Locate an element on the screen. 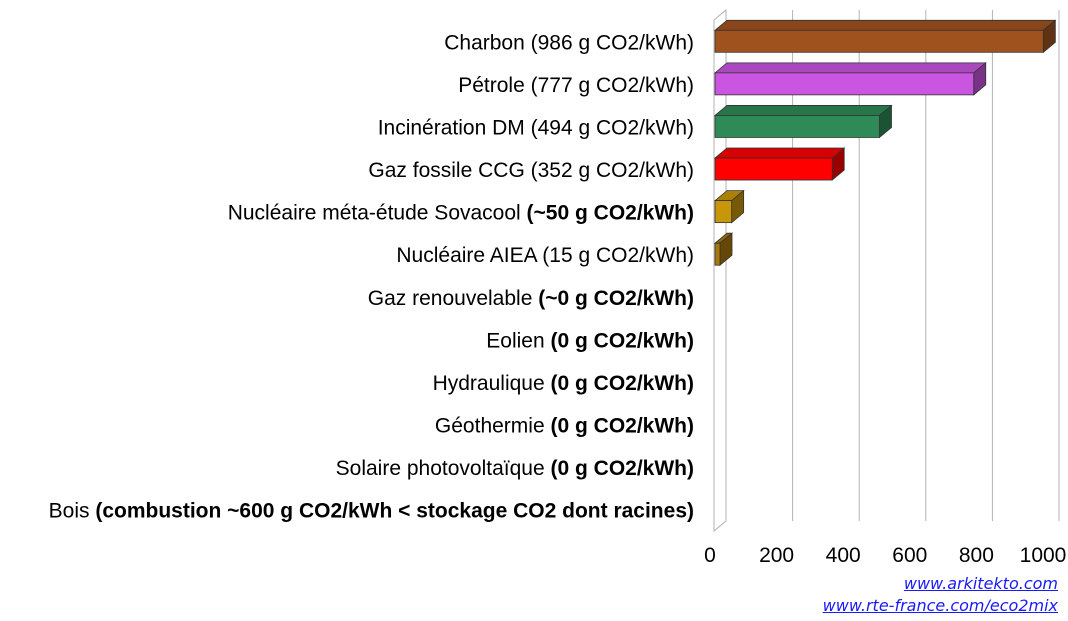 The image size is (1068, 621). x-tick-label-400: 400 is located at coordinates (843, 555).